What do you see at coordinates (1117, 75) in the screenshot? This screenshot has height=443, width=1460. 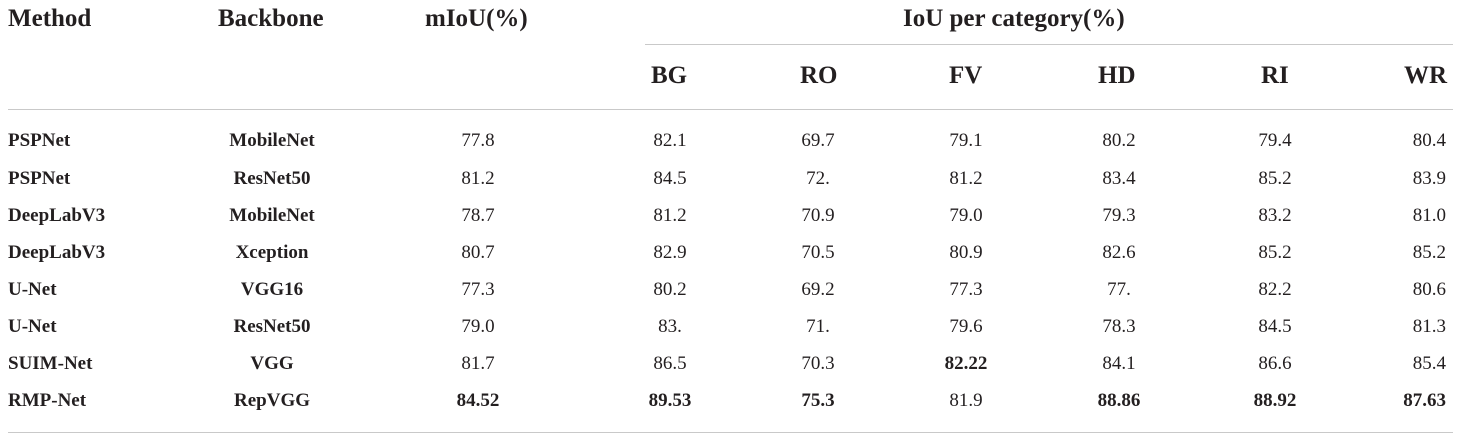 I see `header-hd: HD` at bounding box center [1117, 75].